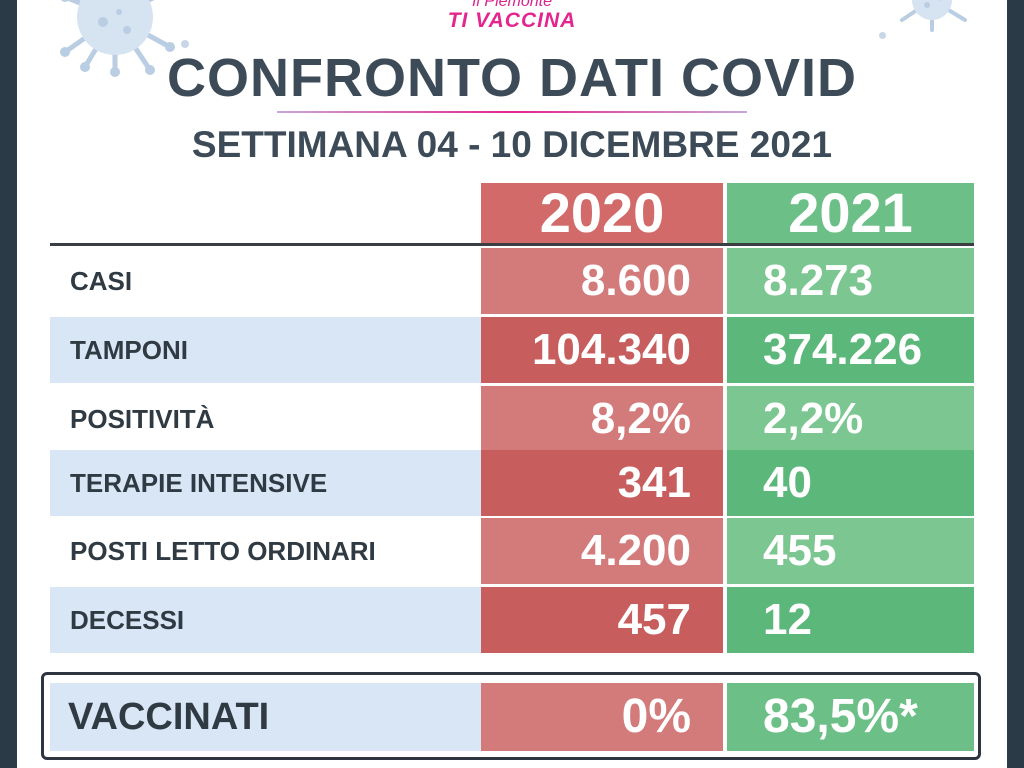  What do you see at coordinates (813, 418) in the screenshot?
I see `value-2021: 2,2%` at bounding box center [813, 418].